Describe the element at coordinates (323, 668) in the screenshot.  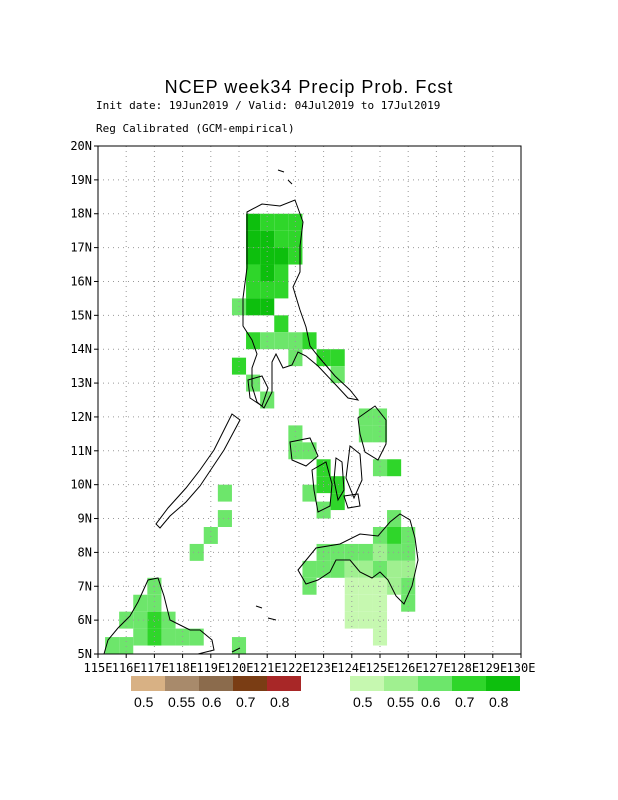
I see `lon-label: 123E` at that location.